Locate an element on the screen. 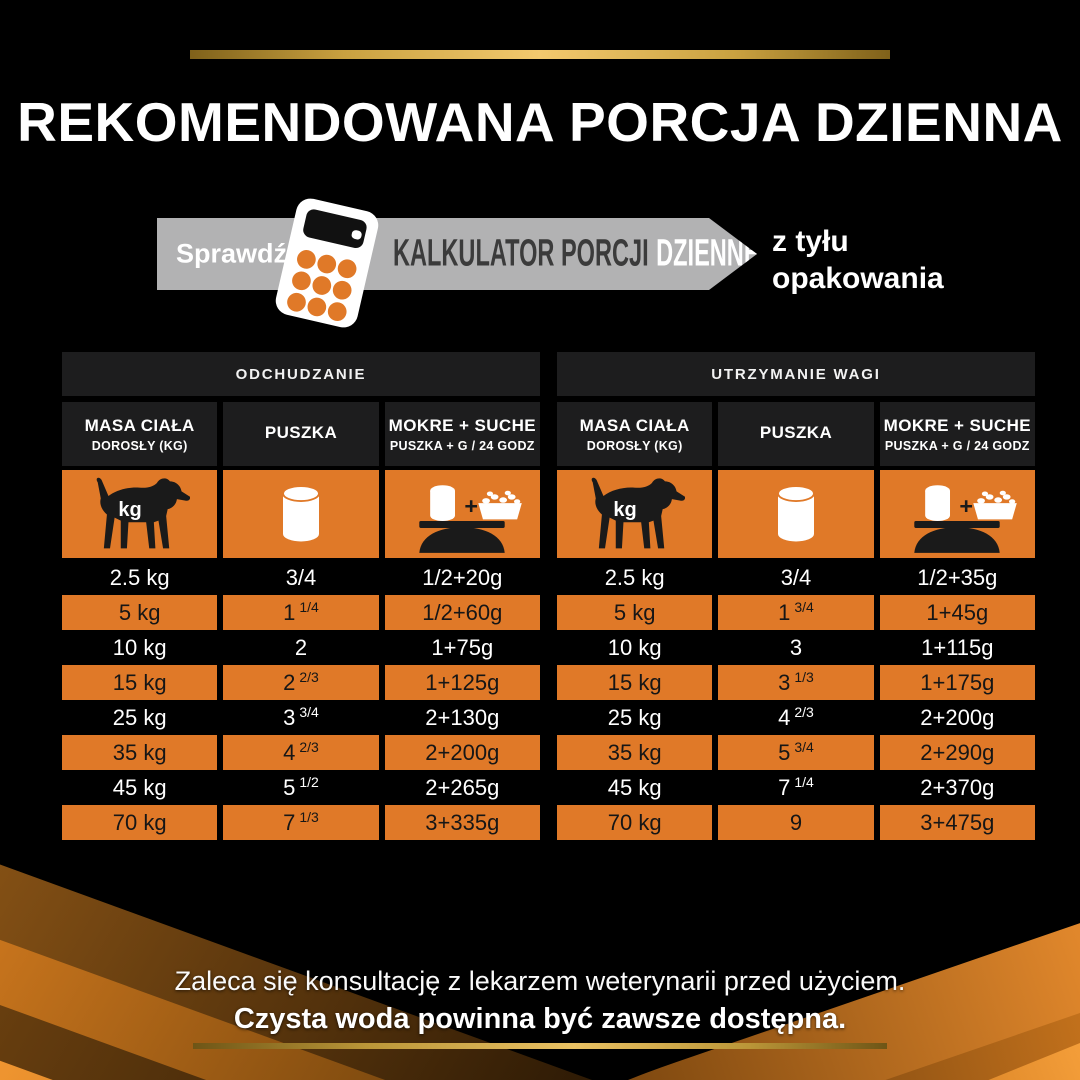  gold-divider-top is located at coordinates (540, 54).